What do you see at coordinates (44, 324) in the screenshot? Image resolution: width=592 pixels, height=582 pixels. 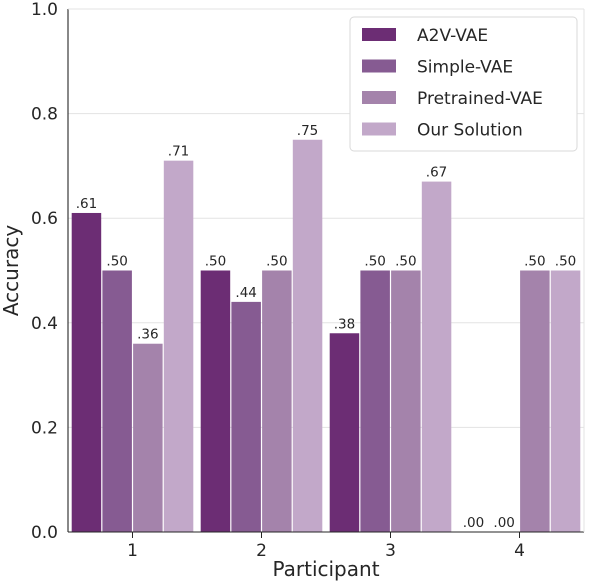 I see `y-tick-label: 0.4` at bounding box center [44, 324].